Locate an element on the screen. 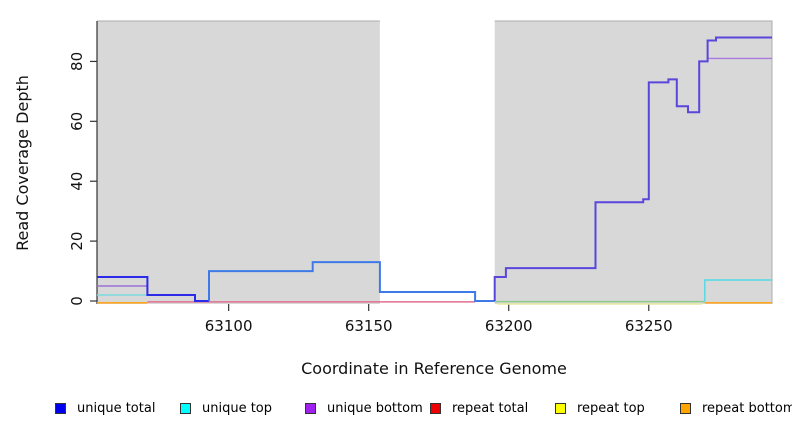 This screenshot has width=792, height=432. x-tick-label: 63100 is located at coordinates (229, 326).